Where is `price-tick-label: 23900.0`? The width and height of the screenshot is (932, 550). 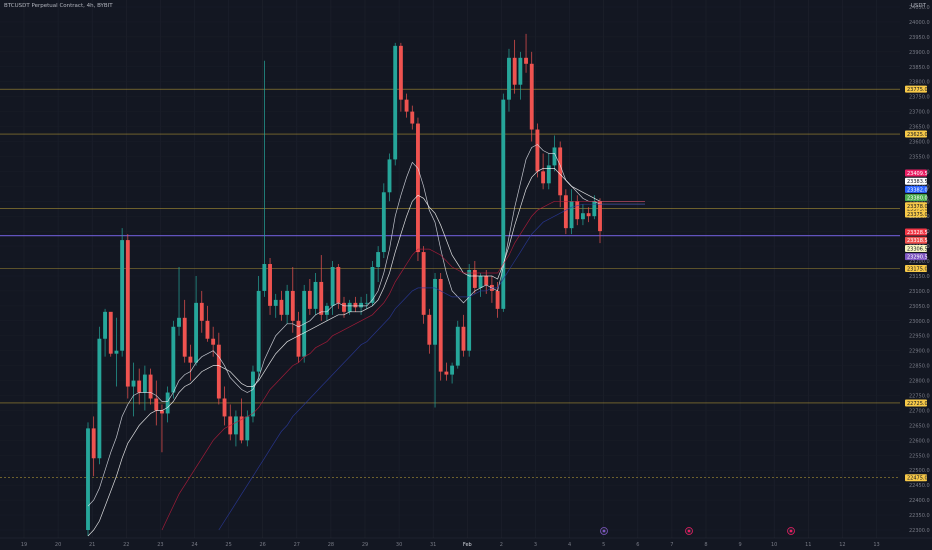 price-tick-label: 23900.0 is located at coordinates (919, 53).